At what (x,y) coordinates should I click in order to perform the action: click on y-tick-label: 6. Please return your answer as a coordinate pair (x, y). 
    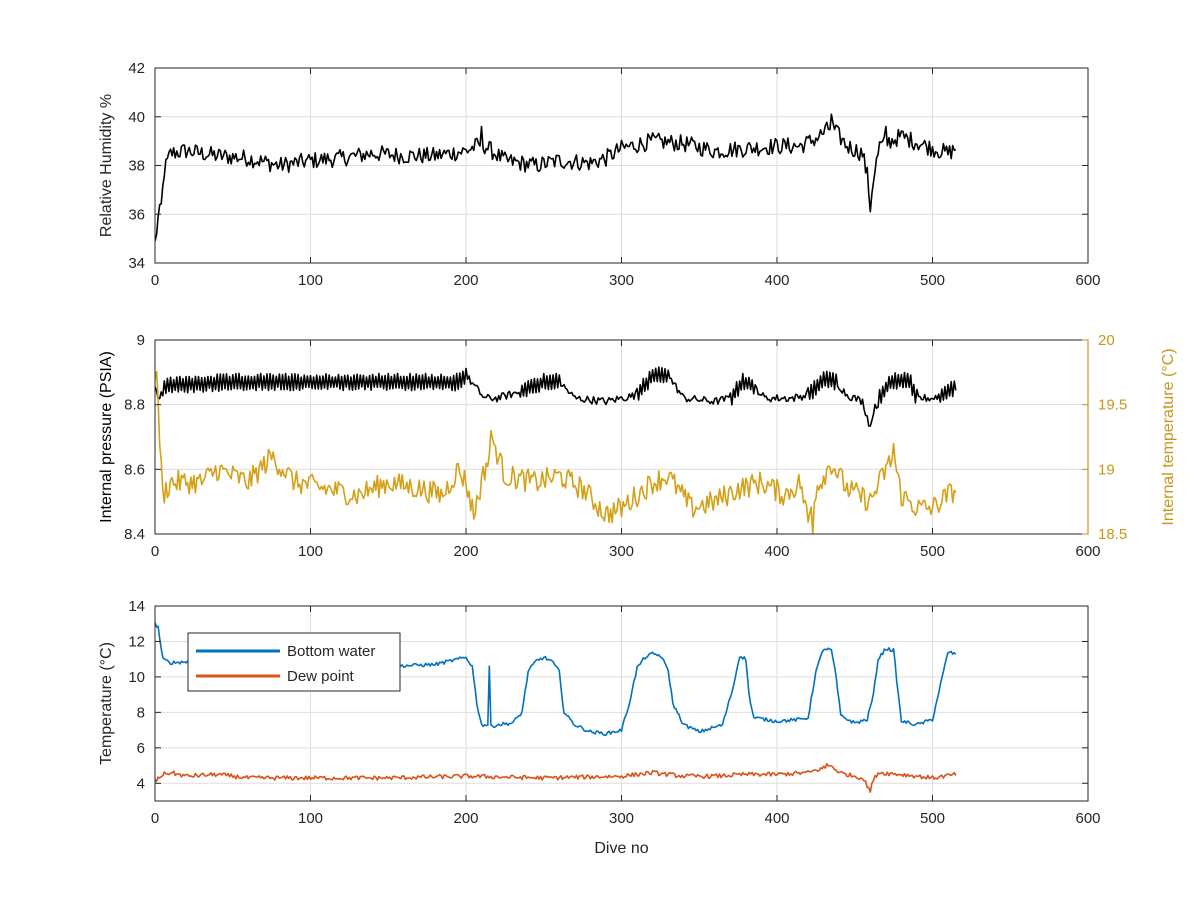
    Looking at the image, I should click on (141, 748).